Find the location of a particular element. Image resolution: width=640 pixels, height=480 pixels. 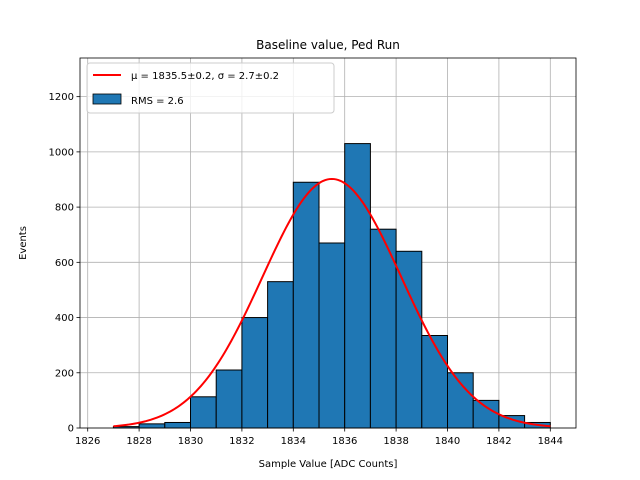

chart-title: Baseline value, Ped Run is located at coordinates (328, 45).